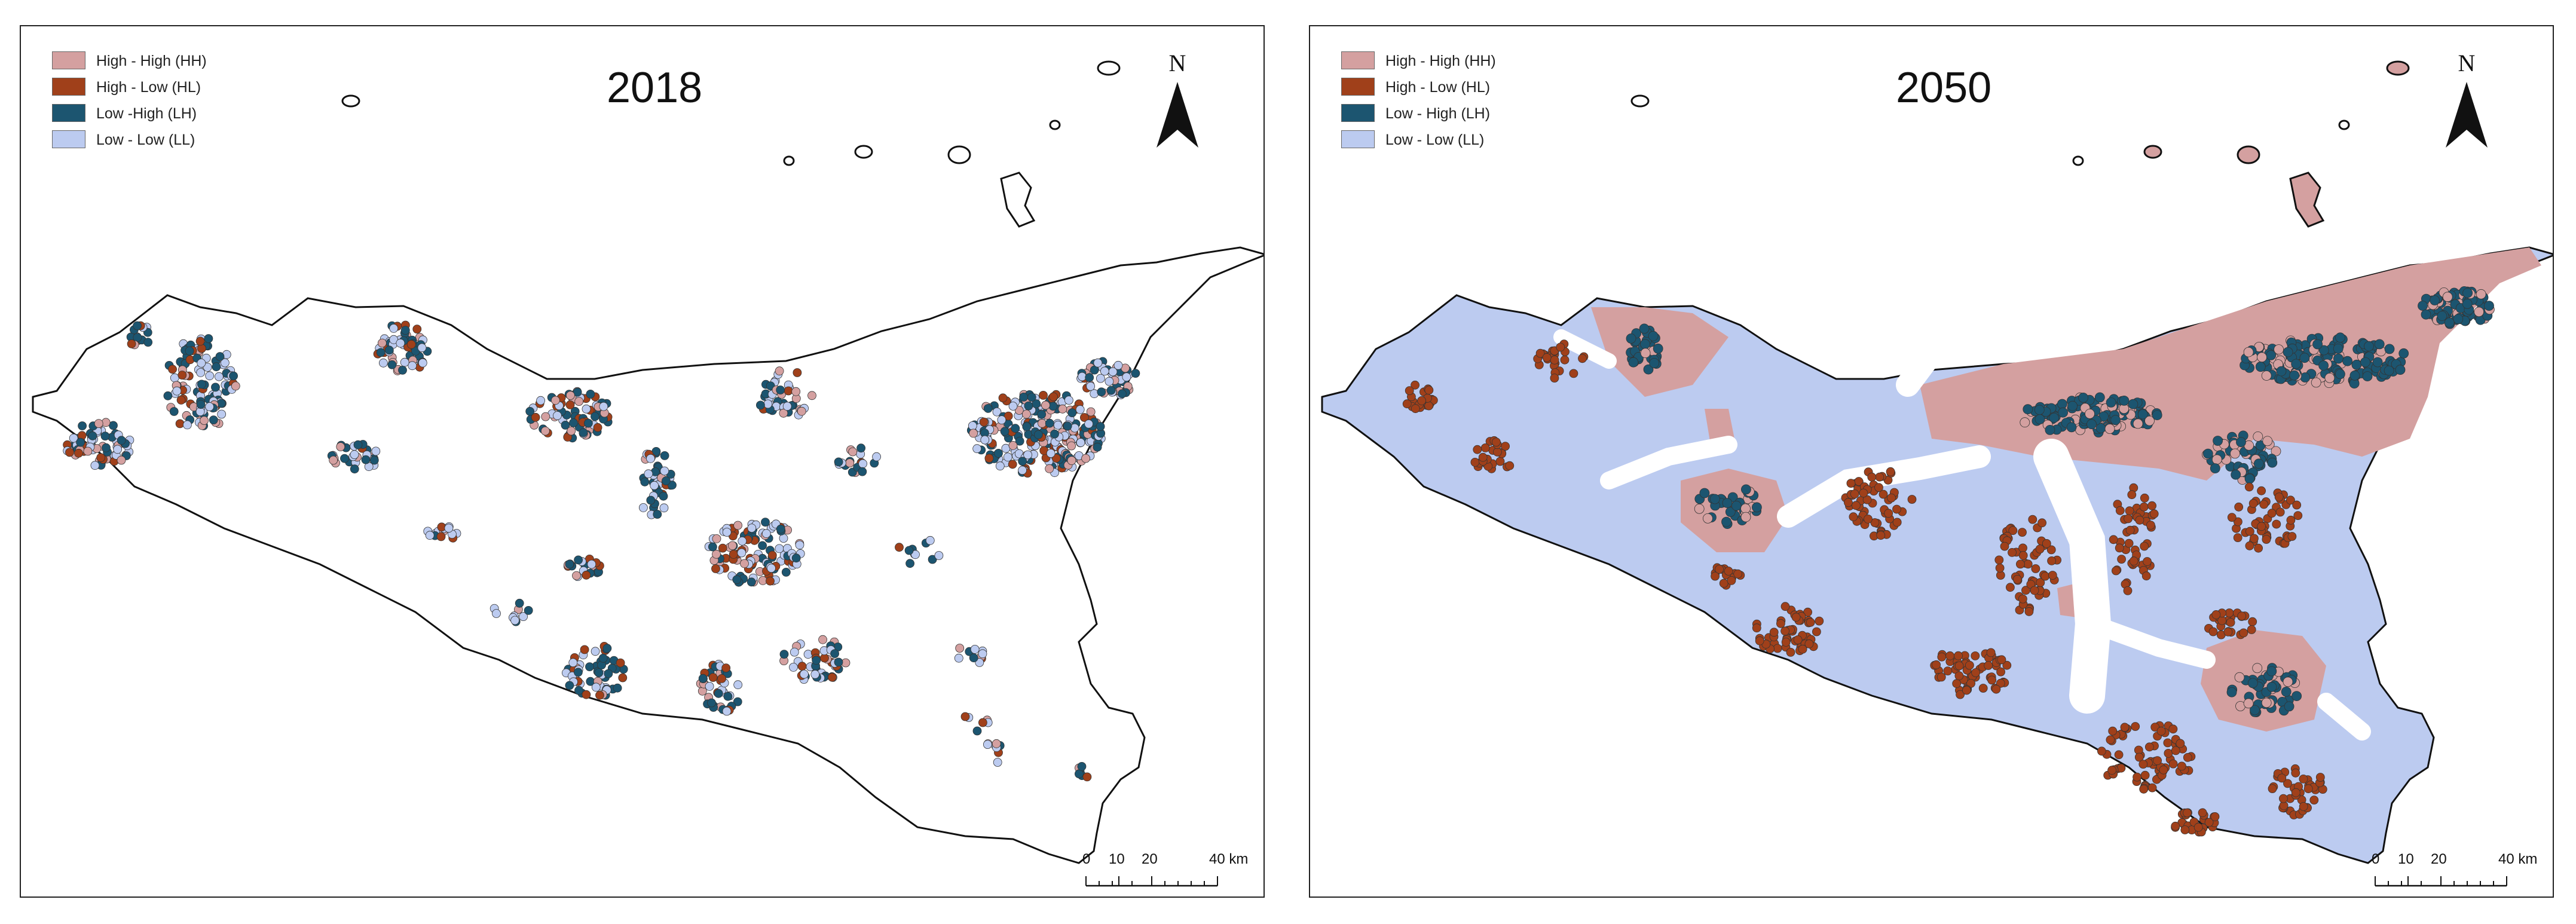 Image resolution: width=2576 pixels, height=924 pixels. Describe the element at coordinates (1150, 859) in the screenshot. I see `scale-tick-20: 20` at that location.